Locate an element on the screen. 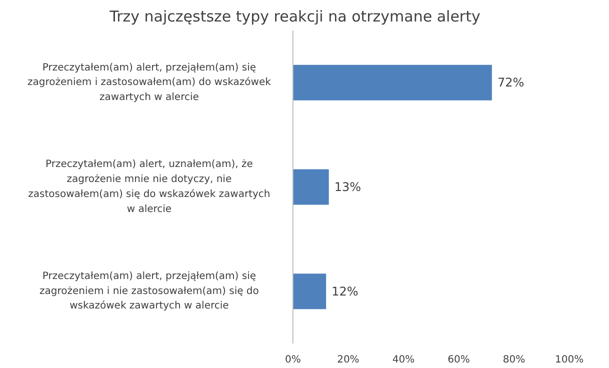 Image resolution: width=609 pixels, height=368 pixels. x-tick-label: 60% is located at coordinates (459, 360).